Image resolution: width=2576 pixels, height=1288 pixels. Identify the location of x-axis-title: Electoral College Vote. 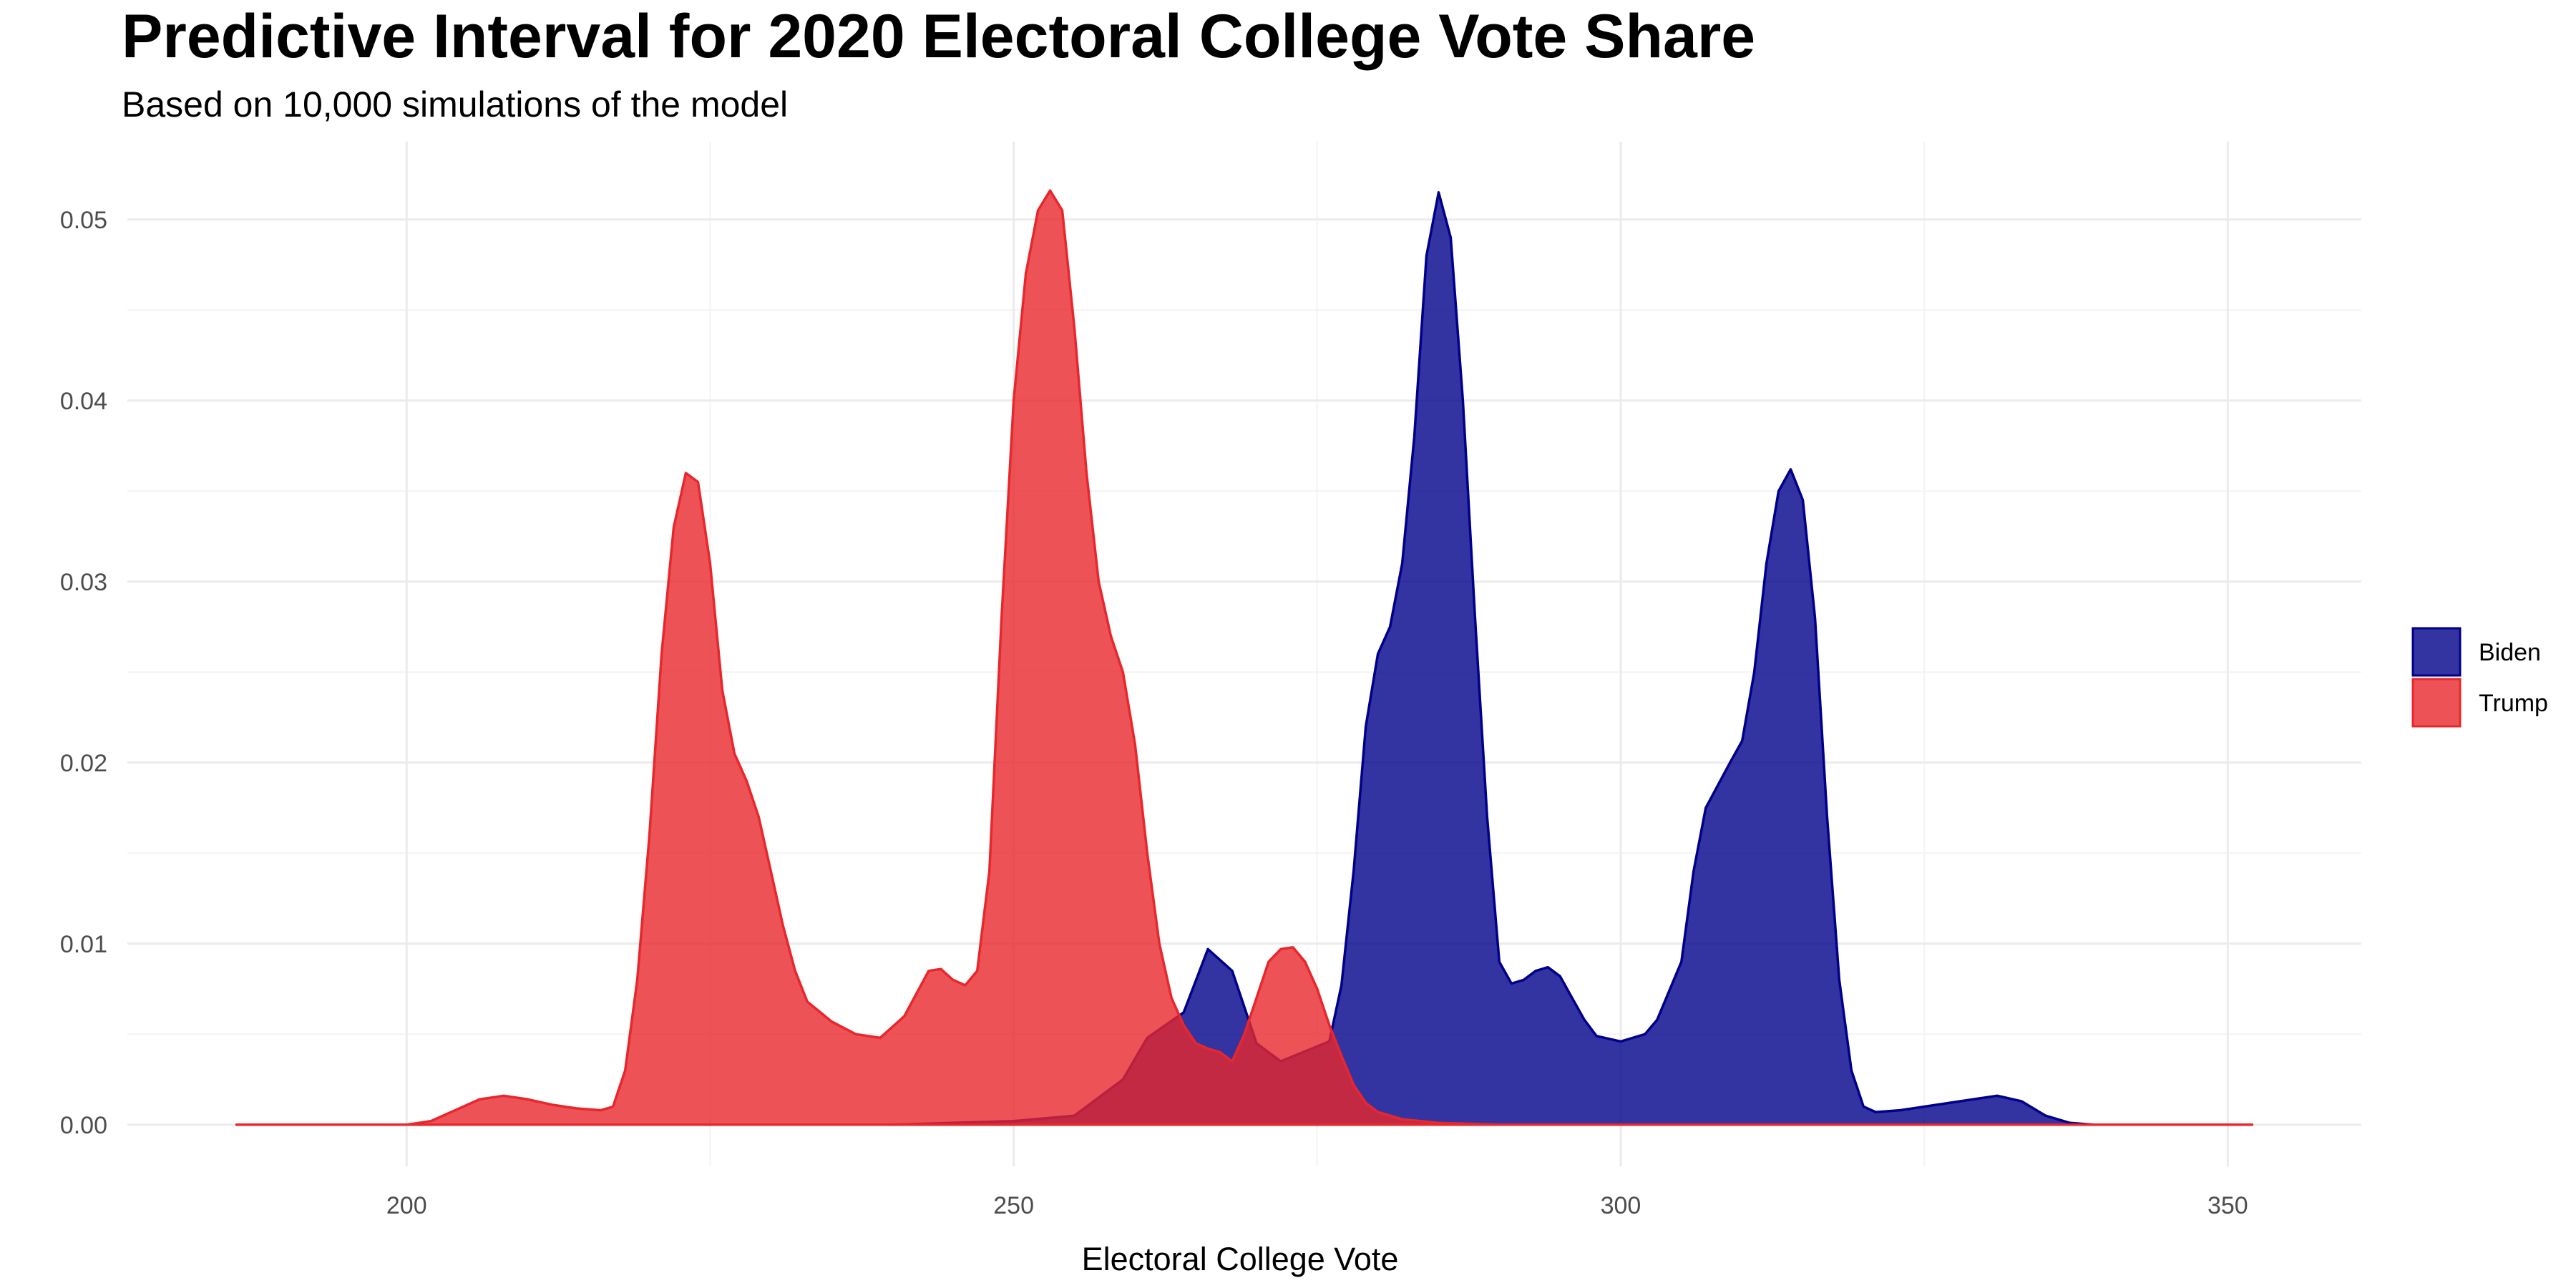
(1240, 1259).